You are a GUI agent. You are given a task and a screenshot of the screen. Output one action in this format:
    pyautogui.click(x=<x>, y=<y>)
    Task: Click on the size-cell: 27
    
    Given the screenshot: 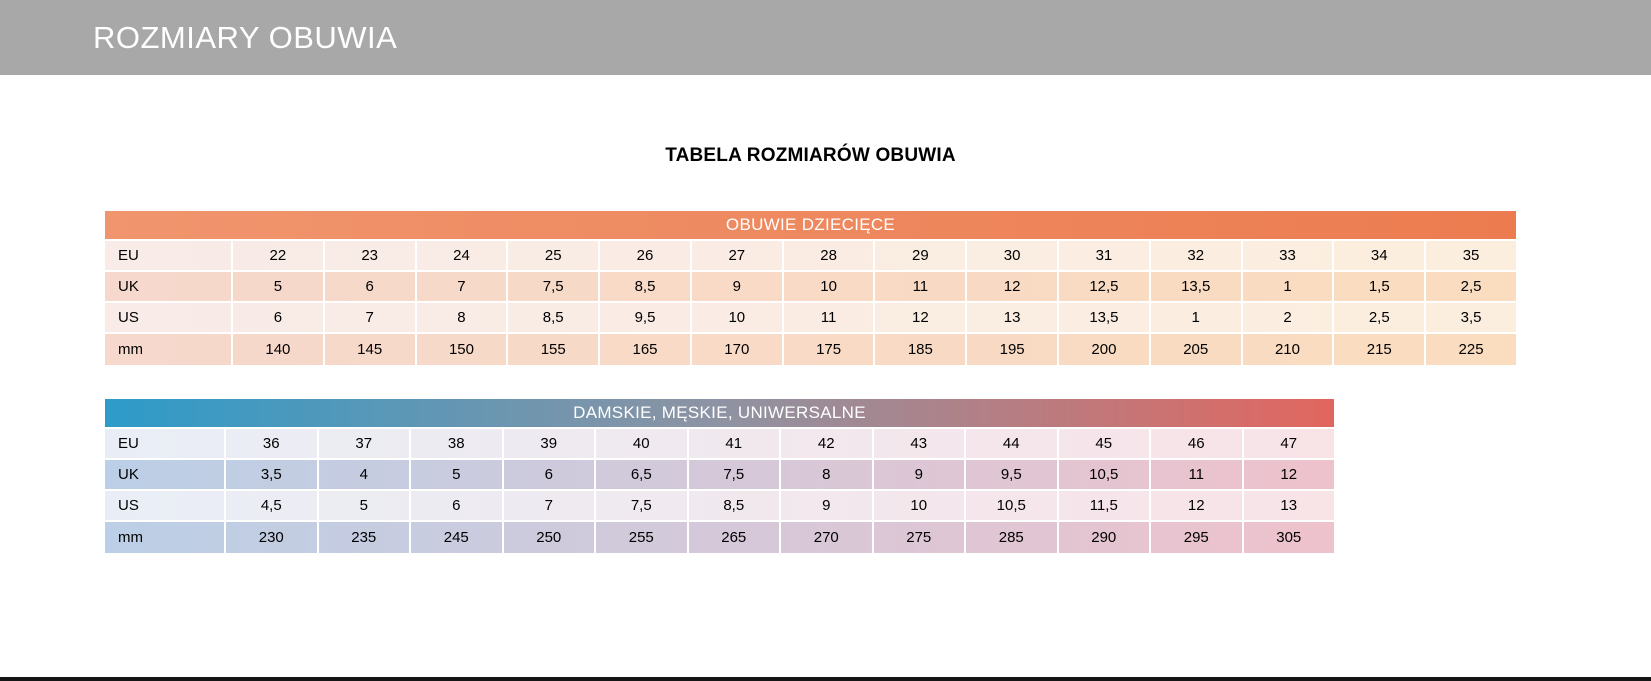 What is the action you would take?
    pyautogui.click(x=738, y=255)
    